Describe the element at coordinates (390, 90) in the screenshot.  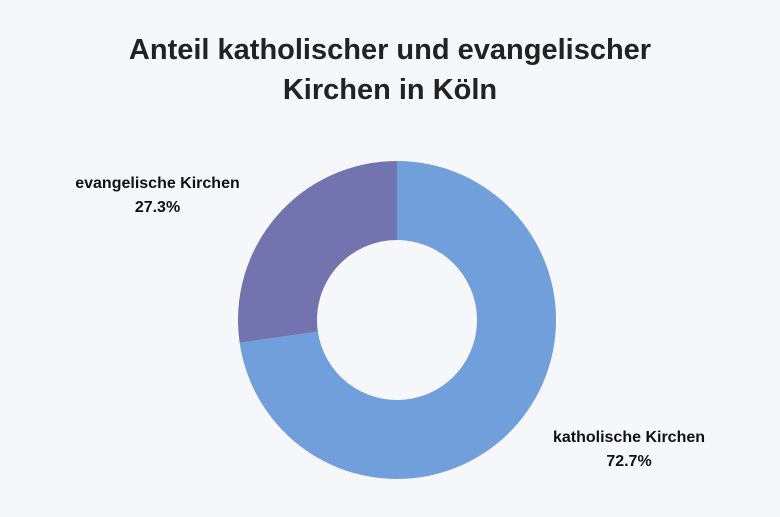
I see `chart-title-line-2: Kirchen in Köln` at that location.